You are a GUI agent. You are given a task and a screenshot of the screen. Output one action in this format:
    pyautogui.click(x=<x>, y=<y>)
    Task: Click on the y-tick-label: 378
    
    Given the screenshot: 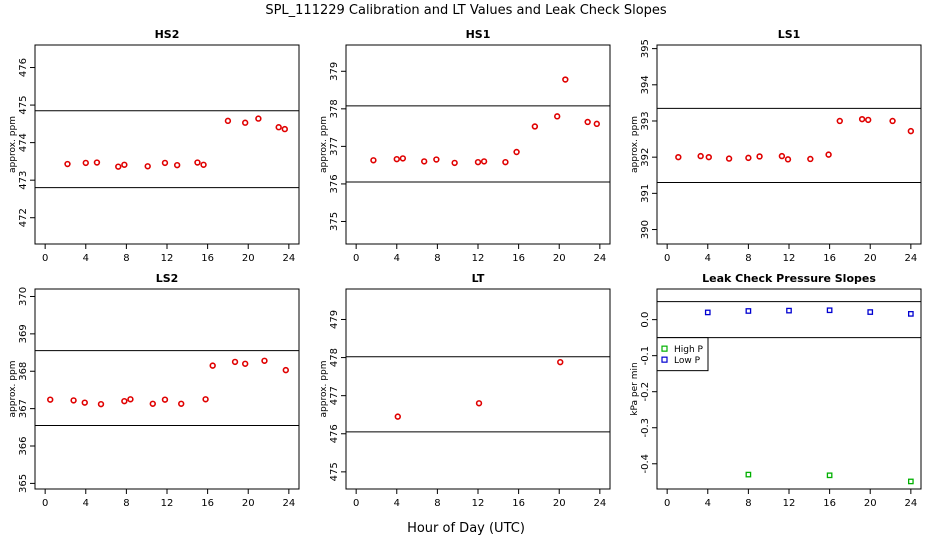 What is the action you would take?
    pyautogui.click(x=334, y=108)
    